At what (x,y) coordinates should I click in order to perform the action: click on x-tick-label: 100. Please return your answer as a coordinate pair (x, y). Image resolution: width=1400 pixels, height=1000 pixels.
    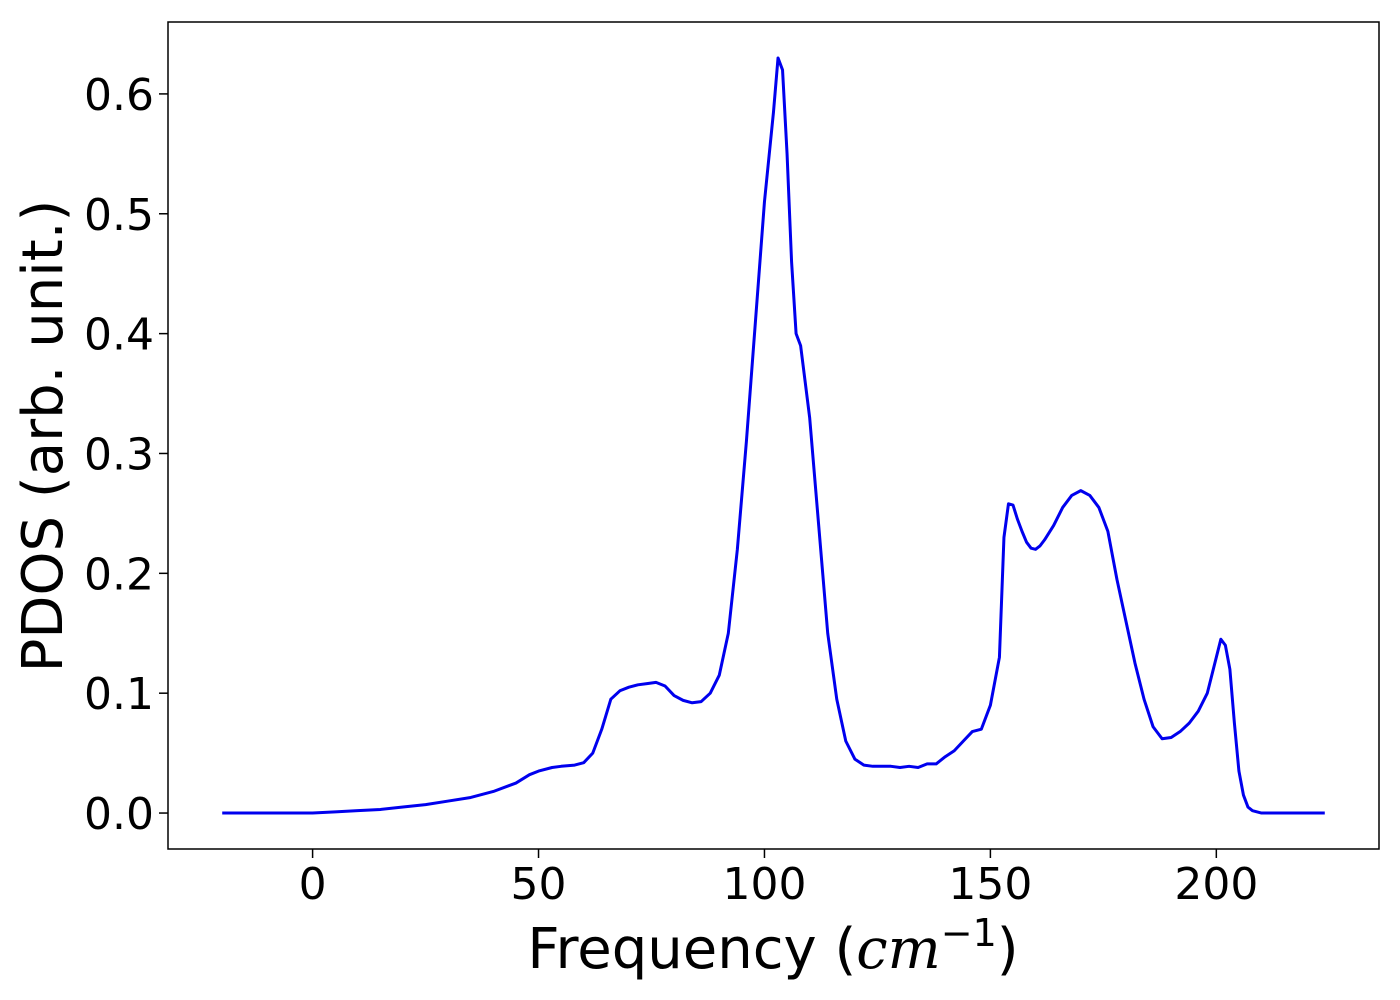
    Looking at the image, I should click on (764, 884).